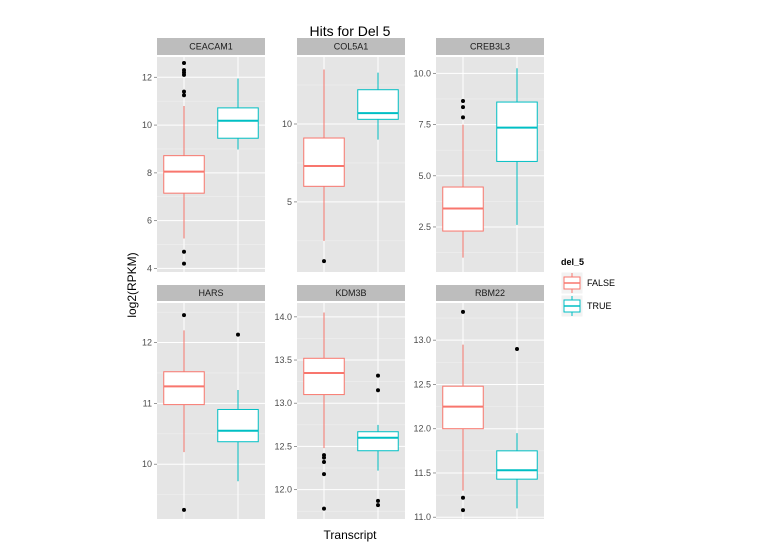 The width and height of the screenshot is (764, 553). Describe the element at coordinates (132, 284) in the screenshot. I see `y-axis-title: log2(RPKM)` at that location.